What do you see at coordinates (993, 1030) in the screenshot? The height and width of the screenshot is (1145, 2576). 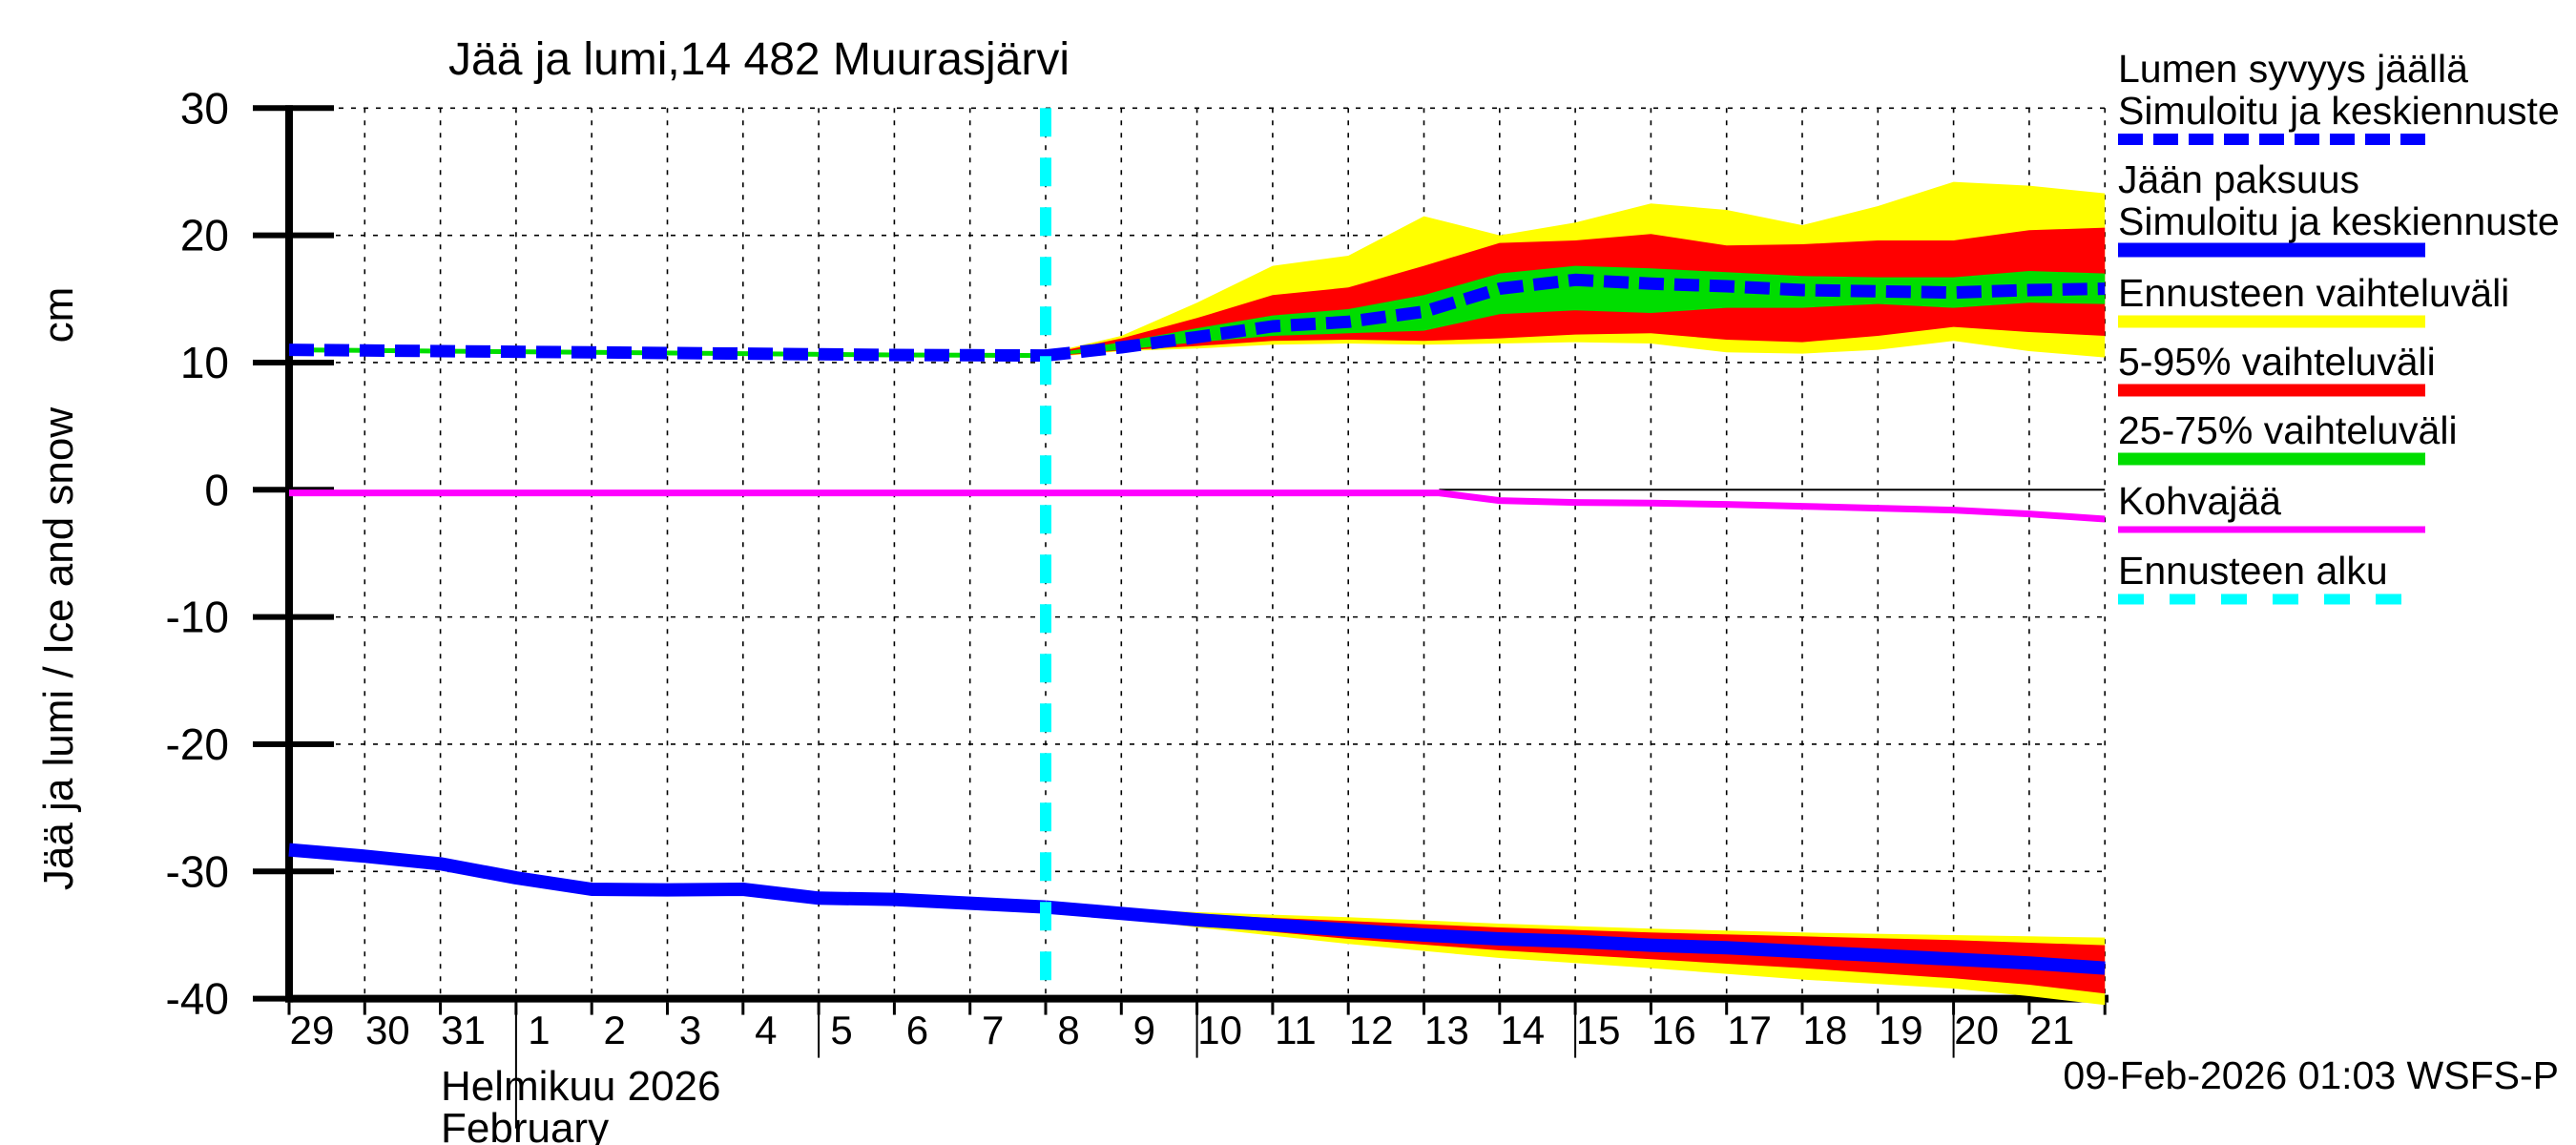 I see `x-day-label: 7` at bounding box center [993, 1030].